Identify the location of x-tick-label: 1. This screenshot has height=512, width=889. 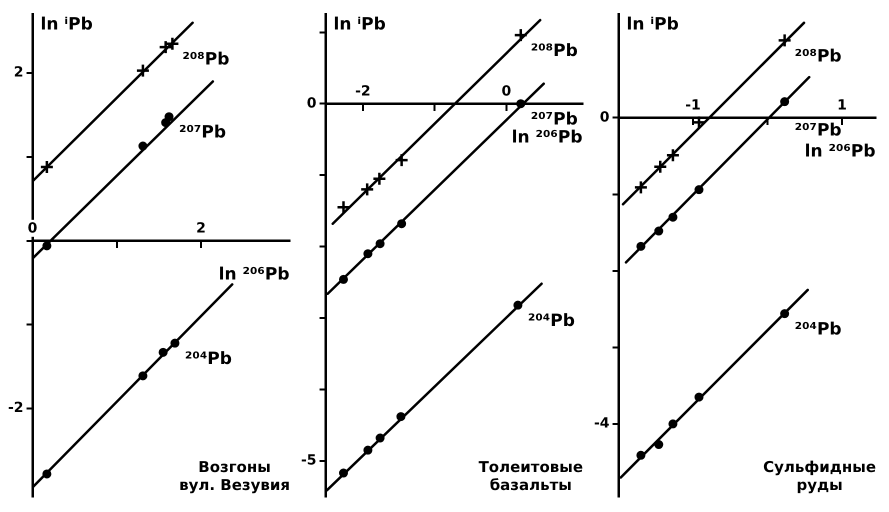
(842, 105).